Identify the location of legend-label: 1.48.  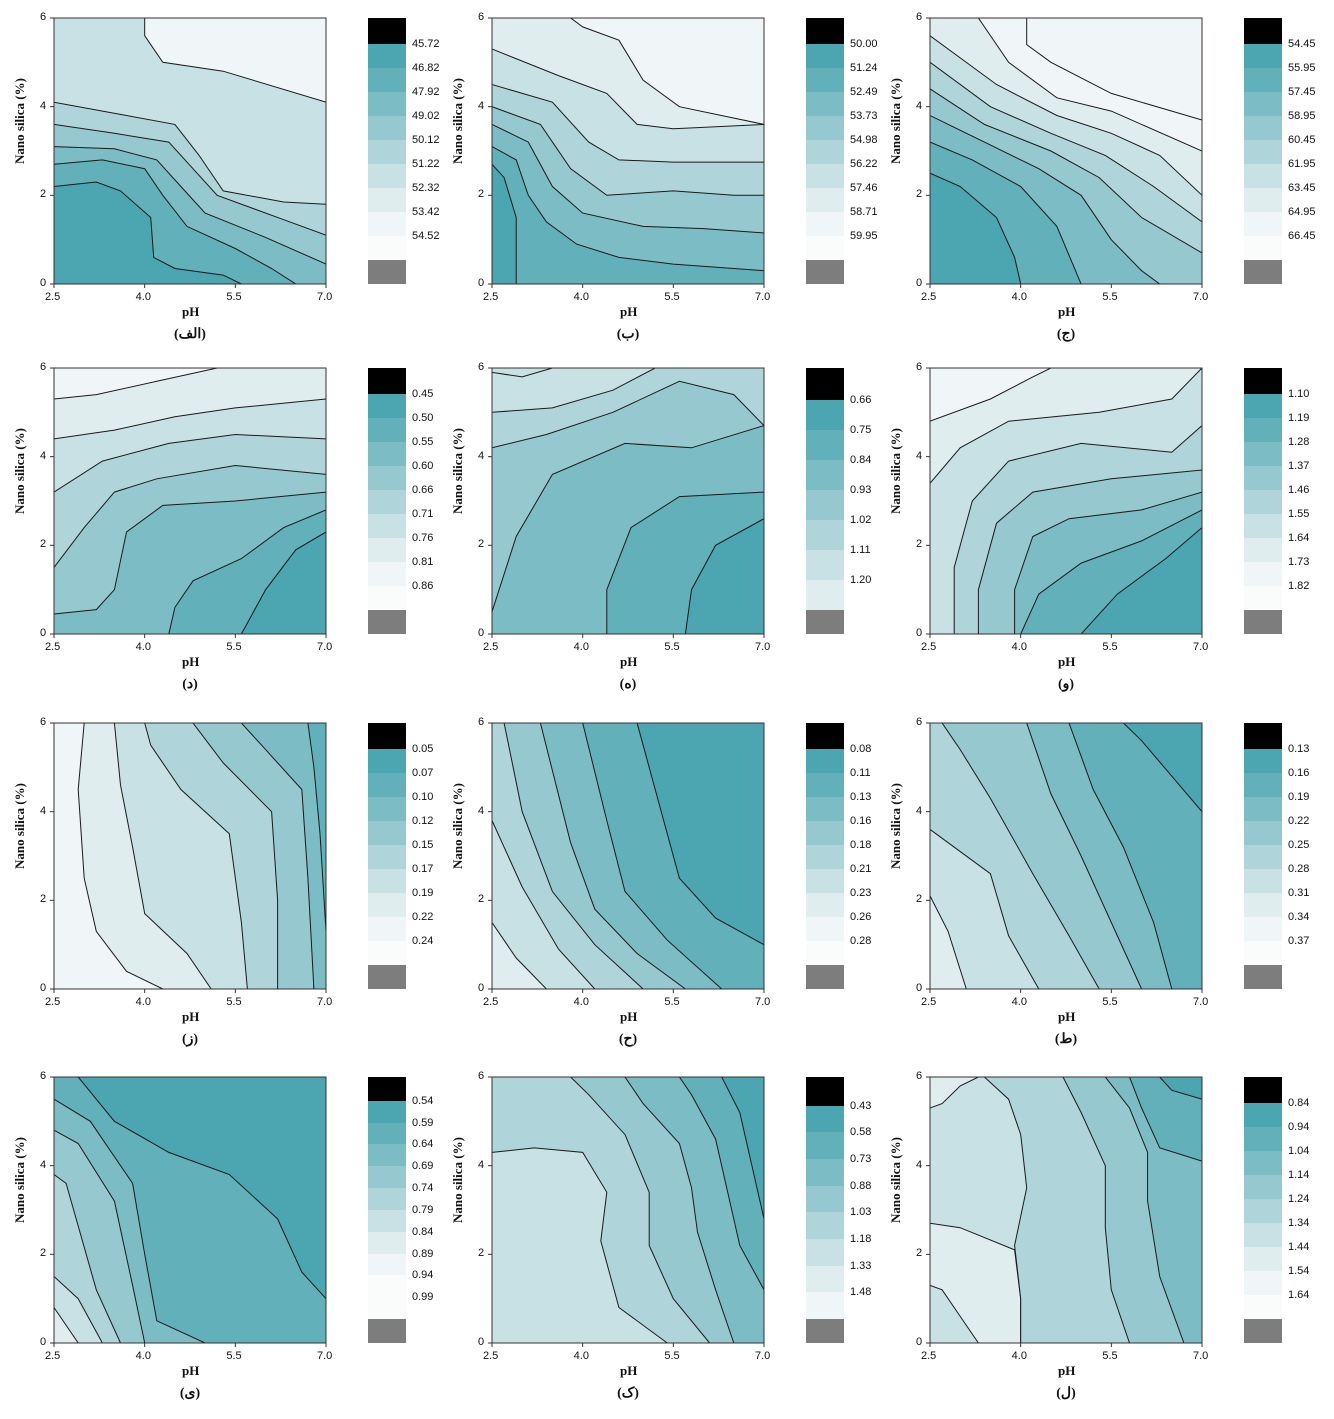
(861, 1292).